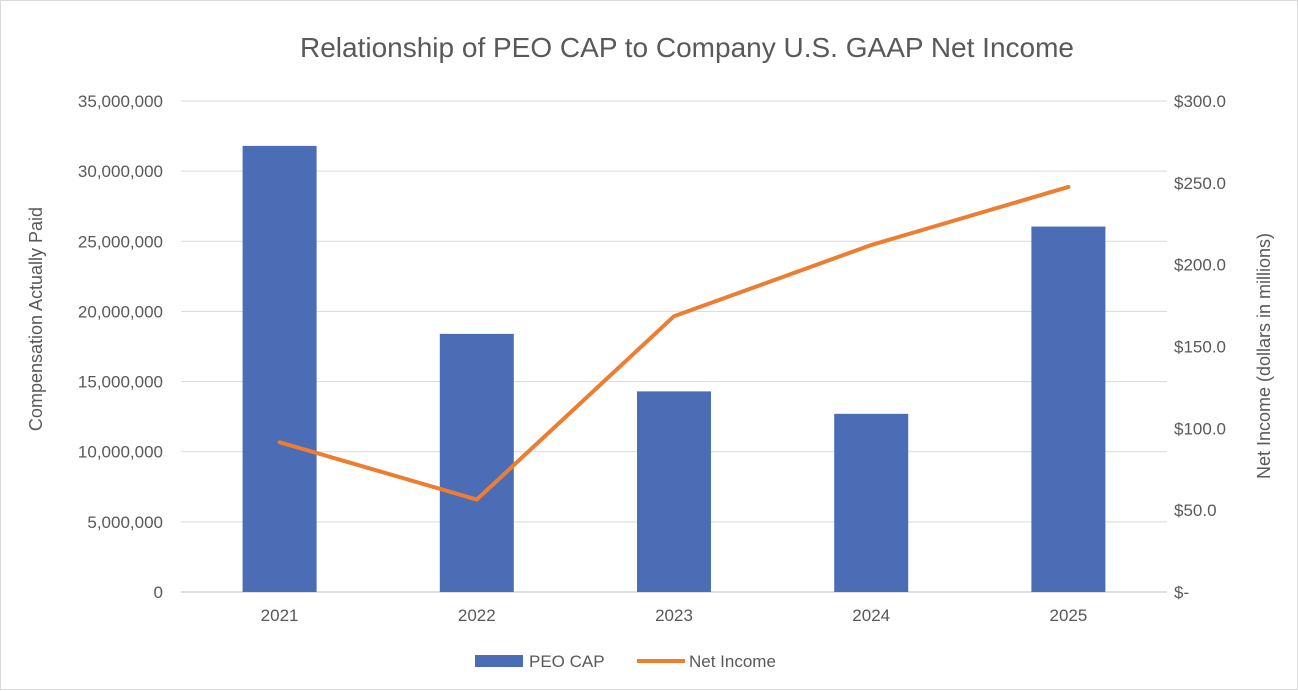 Image resolution: width=1298 pixels, height=691 pixels. What do you see at coordinates (1068, 615) in the screenshot?
I see `x-tick-label: 2025` at bounding box center [1068, 615].